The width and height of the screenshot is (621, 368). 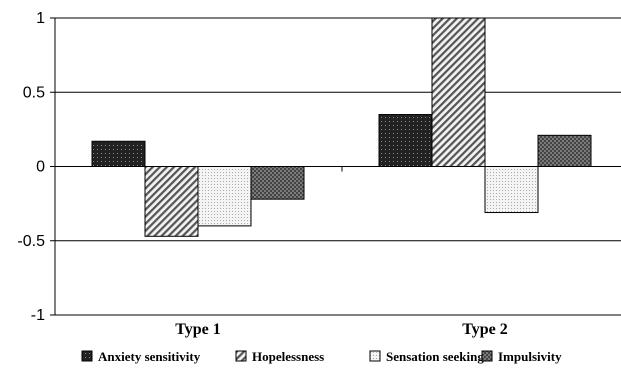 I want to click on x-category-label: Type 1, so click(x=197, y=329).